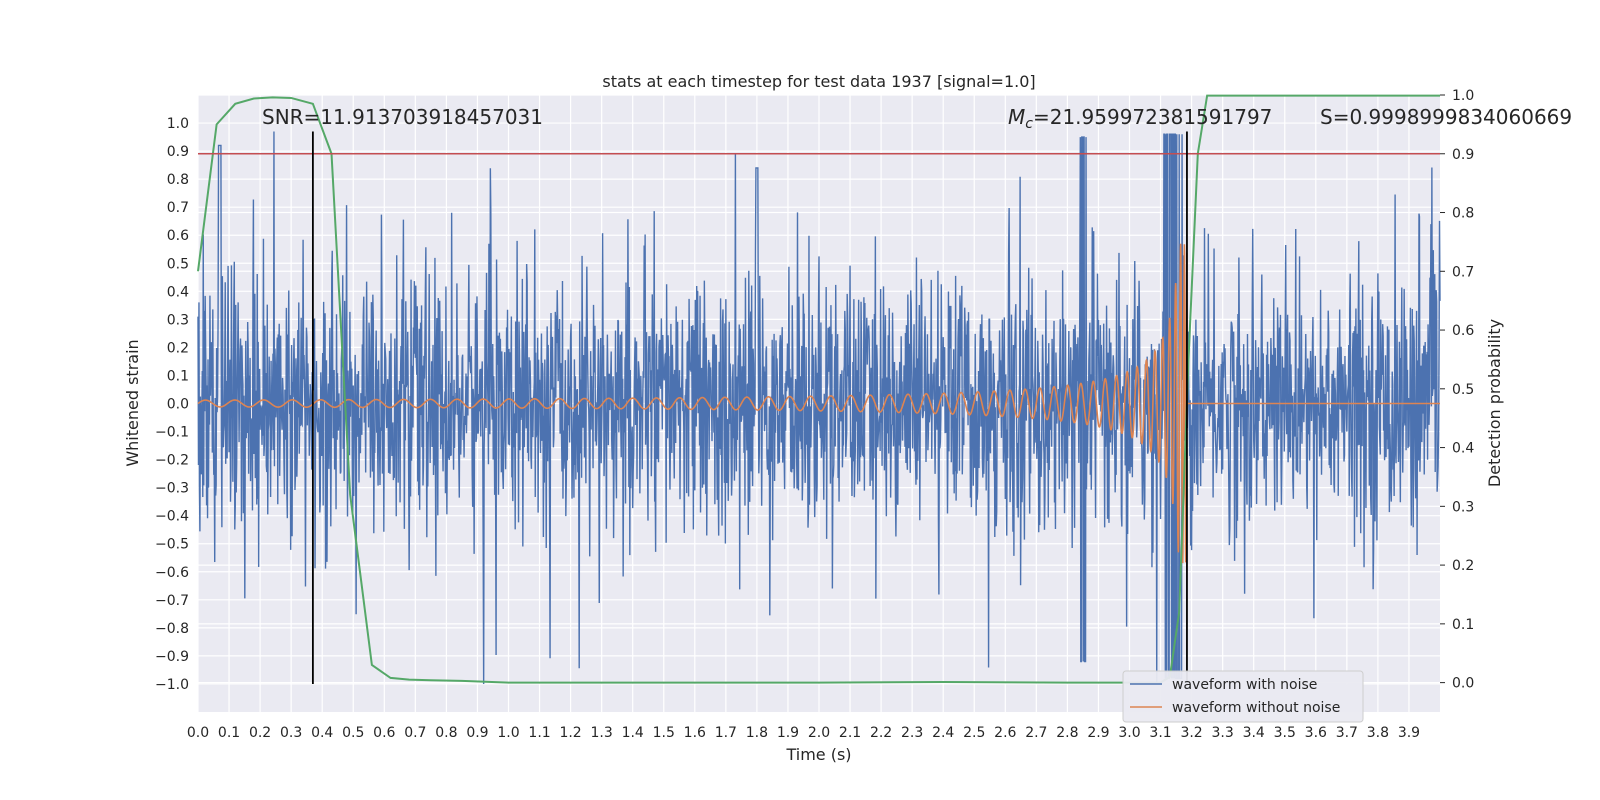  I want to click on y-tick-label: −0.1, so click(172, 433).